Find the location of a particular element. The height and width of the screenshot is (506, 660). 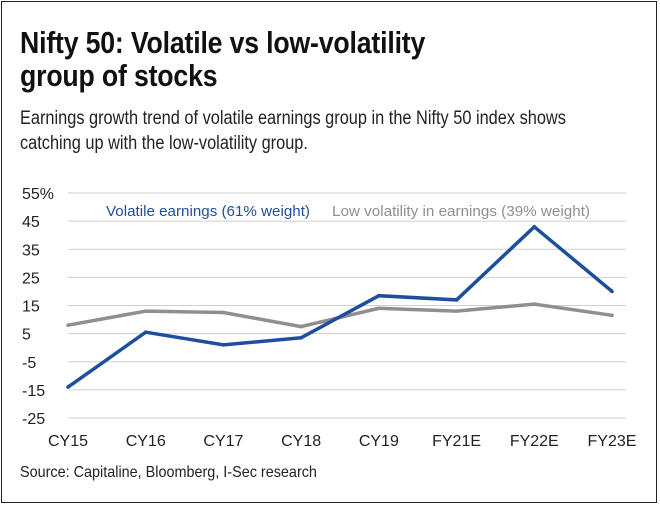

title-line-2: group of stocks is located at coordinates (119, 75).